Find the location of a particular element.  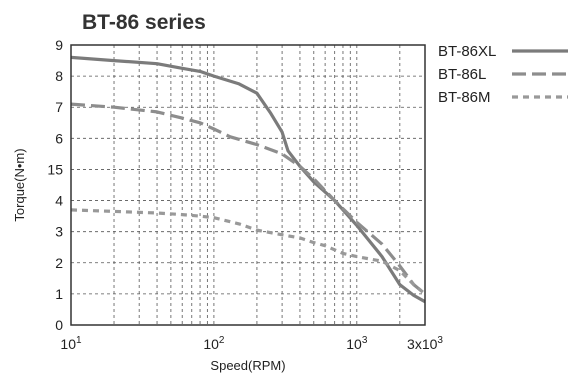

y-tick-label: 6 is located at coordinates (59, 138).